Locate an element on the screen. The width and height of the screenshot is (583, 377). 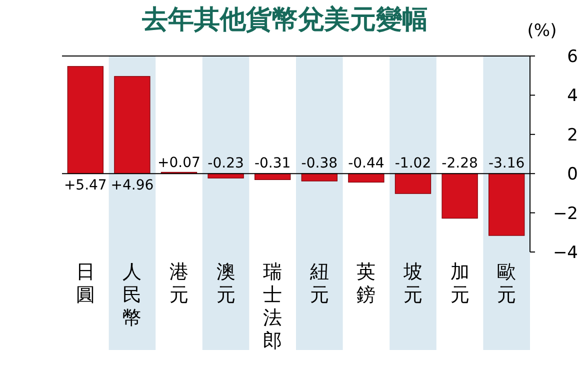
x-tick-label: 英鎊 is located at coordinates (366, 283).